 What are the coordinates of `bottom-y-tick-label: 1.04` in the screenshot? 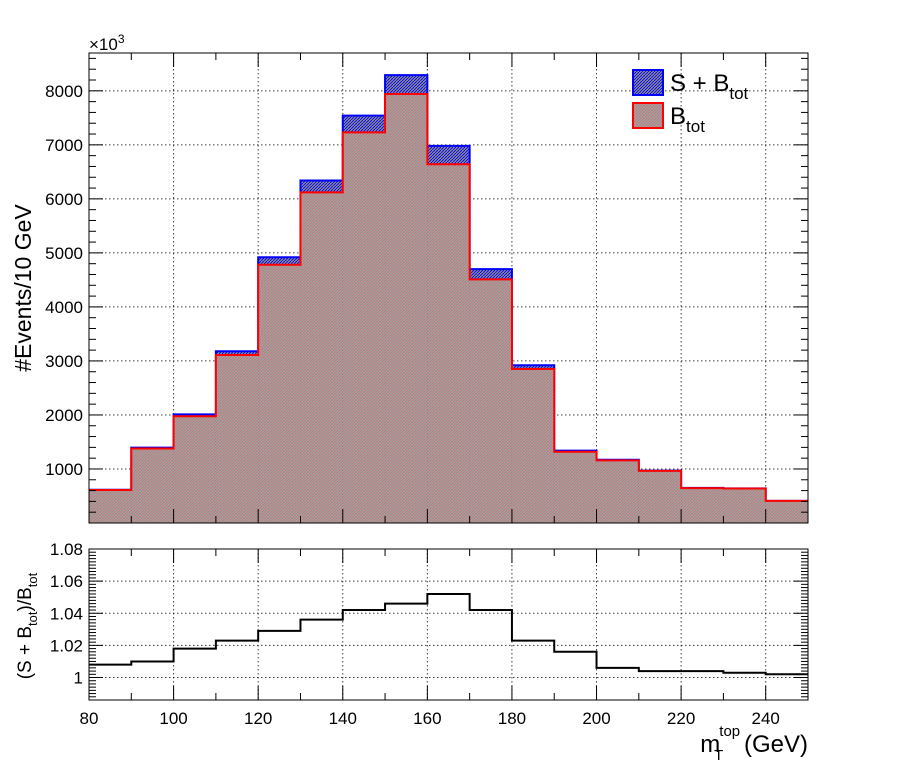 It's located at (66, 613).